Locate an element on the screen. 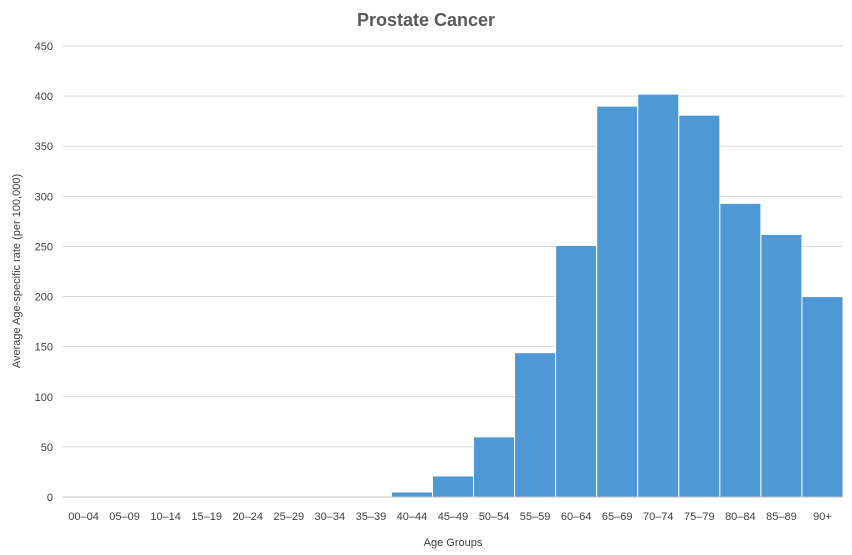  x-tick-label: 90+ is located at coordinates (822, 517).